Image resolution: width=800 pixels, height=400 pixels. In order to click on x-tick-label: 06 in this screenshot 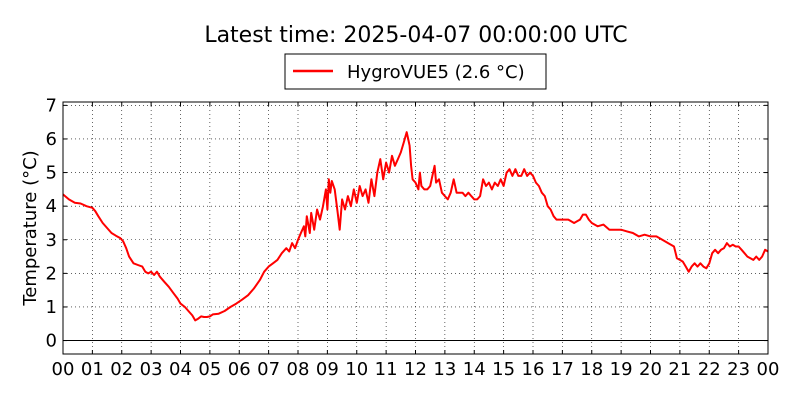, I will do `click(239, 369)`.